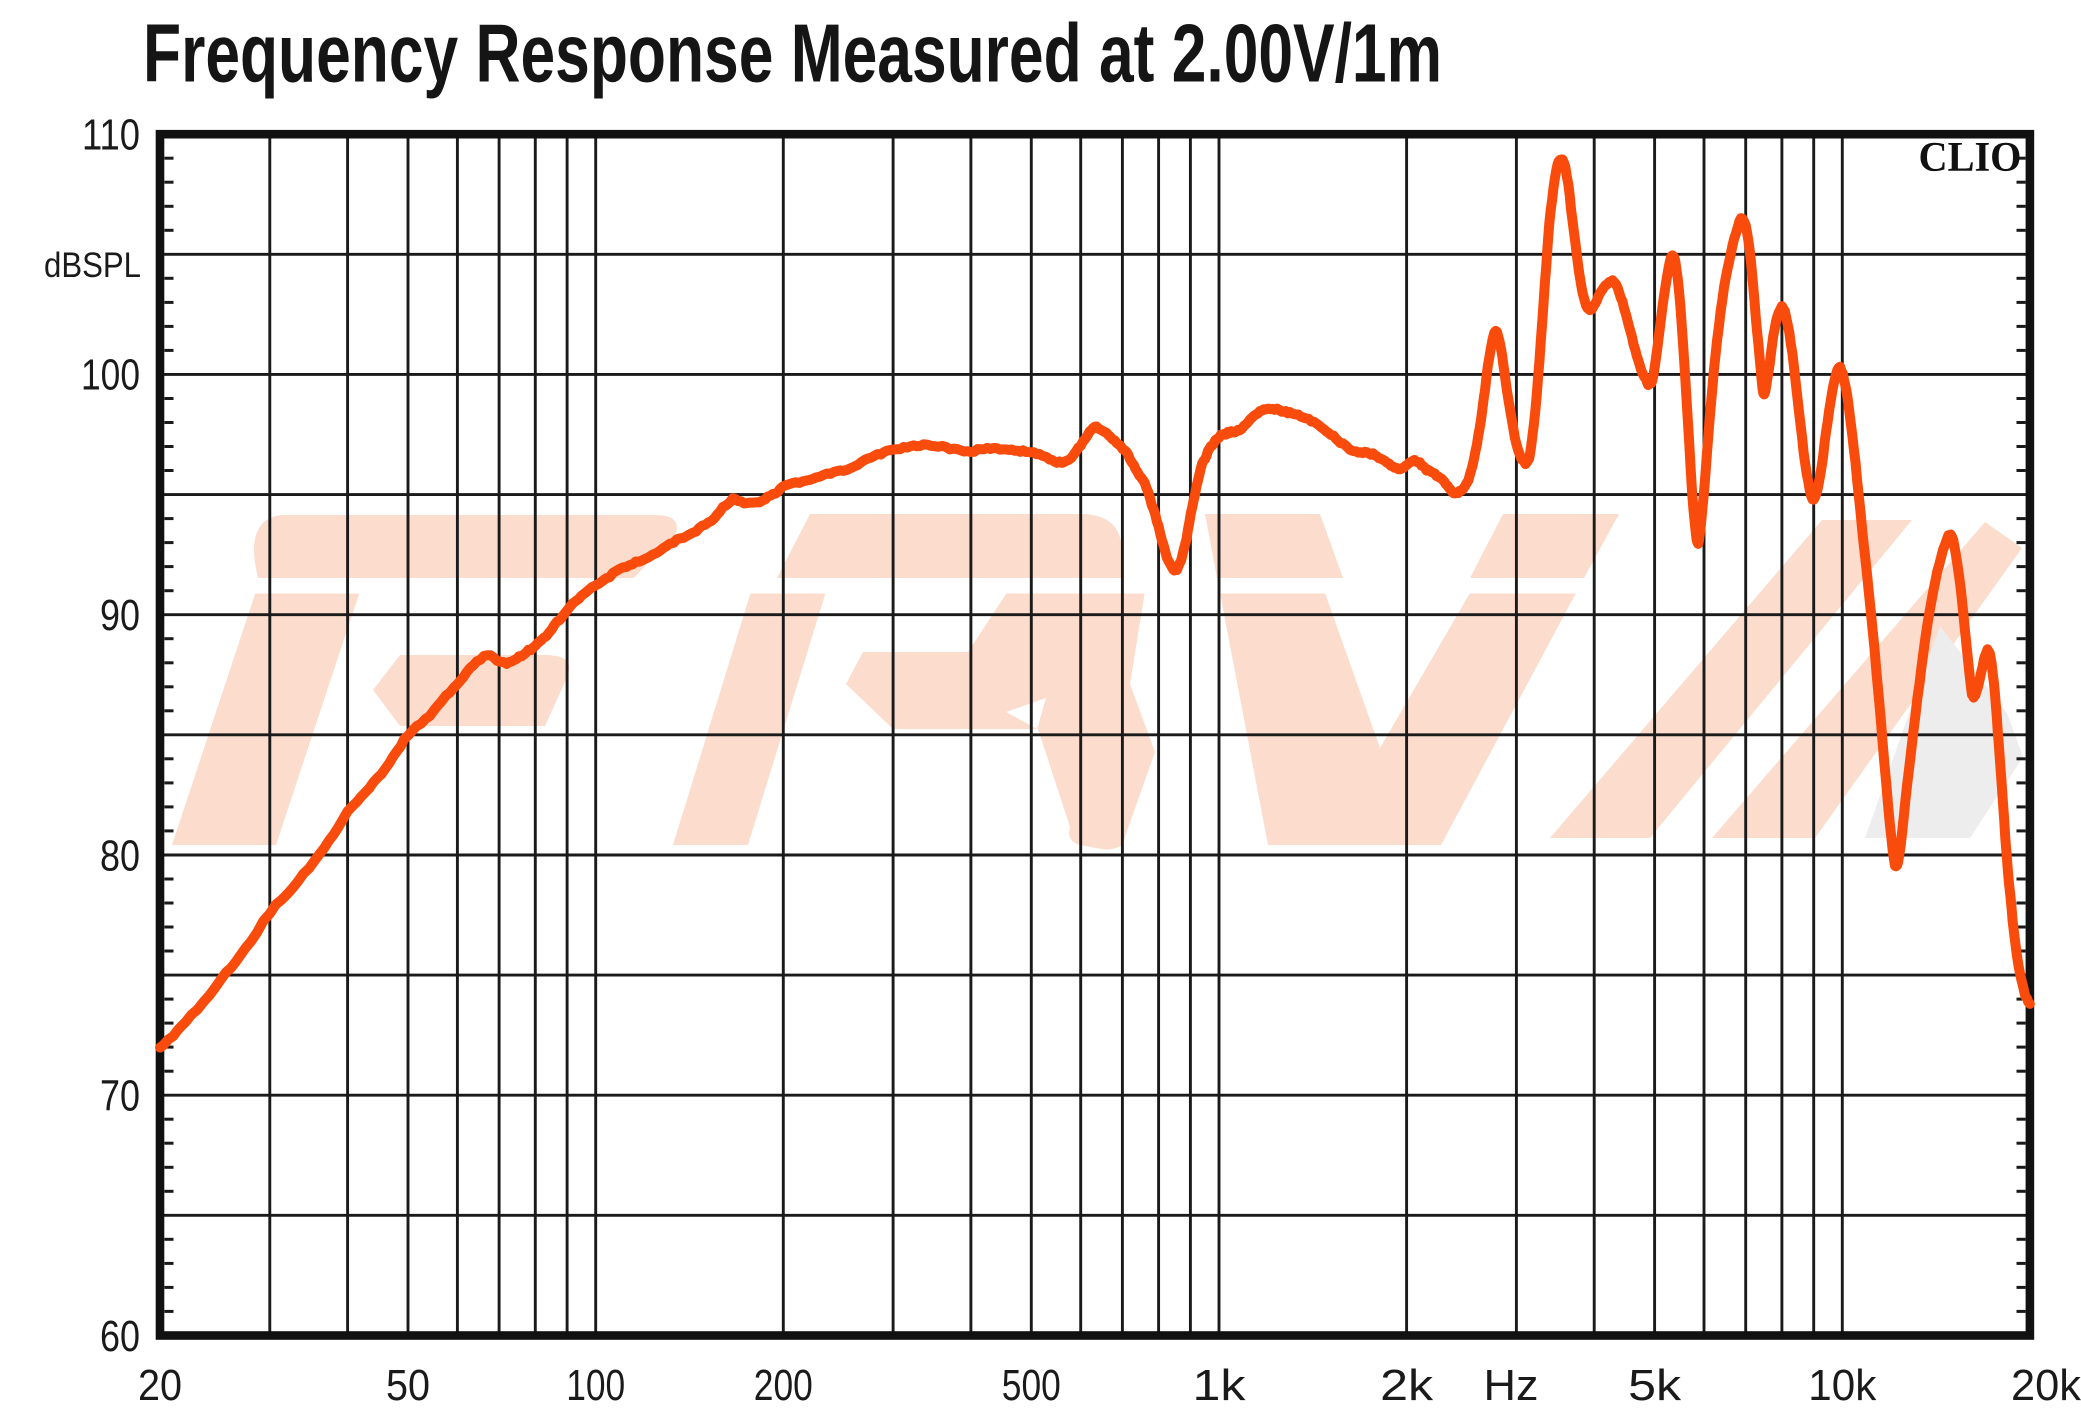 The image size is (2081, 1418). What do you see at coordinates (1031, 1385) in the screenshot?
I see `svg-text: 500` at bounding box center [1031, 1385].